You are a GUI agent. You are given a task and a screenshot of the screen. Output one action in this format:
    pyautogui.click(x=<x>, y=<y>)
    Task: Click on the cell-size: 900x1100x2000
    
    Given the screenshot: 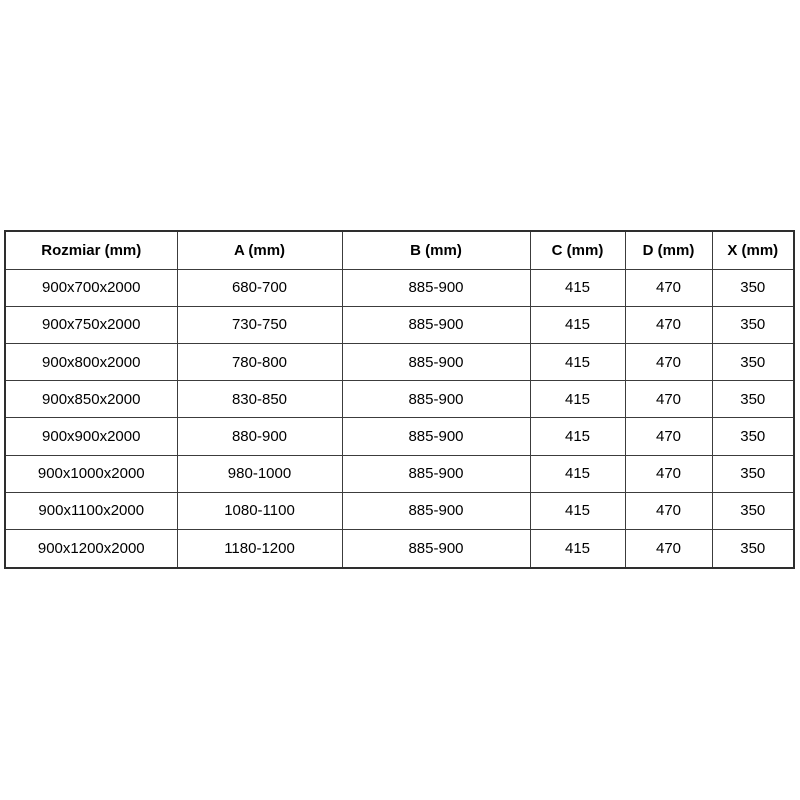 What is the action you would take?
    pyautogui.click(x=91, y=511)
    